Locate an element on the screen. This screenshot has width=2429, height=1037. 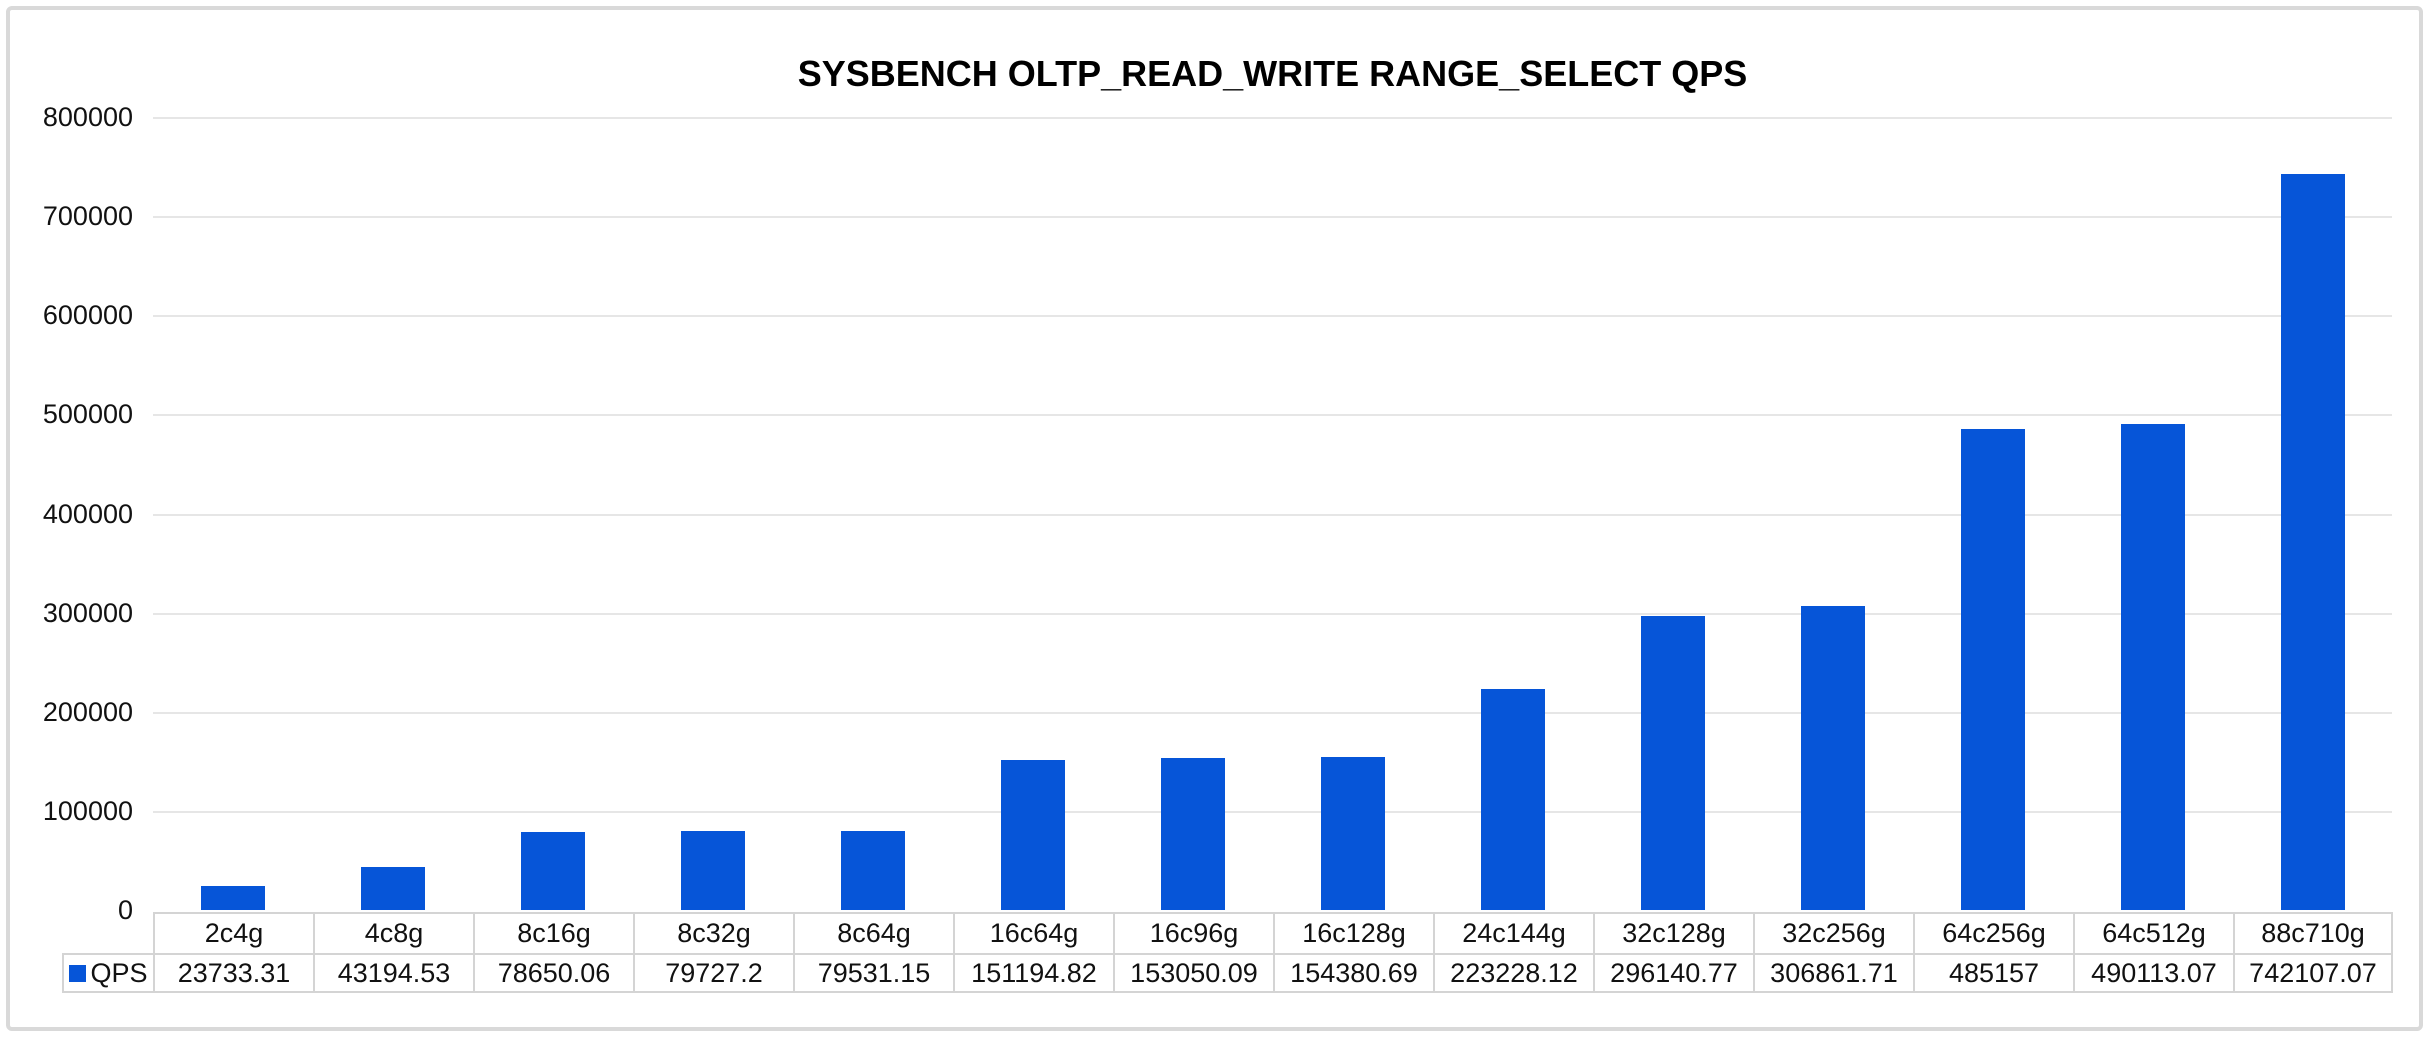
bar-32c128g is located at coordinates (1673, 763).